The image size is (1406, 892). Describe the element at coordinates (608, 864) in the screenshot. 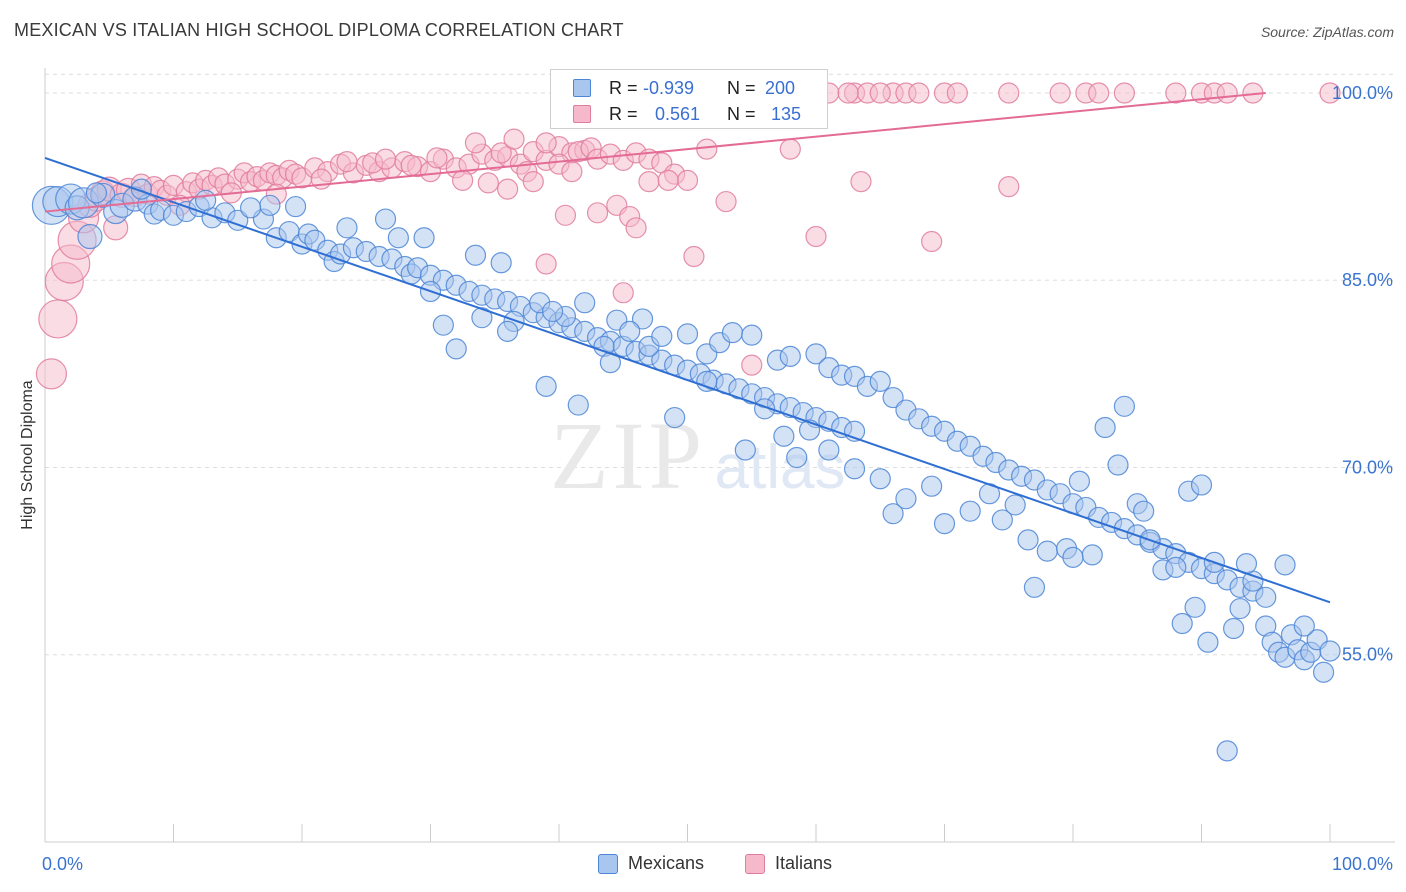

I see `bottom-legend-swatch-mexicans` at that location.